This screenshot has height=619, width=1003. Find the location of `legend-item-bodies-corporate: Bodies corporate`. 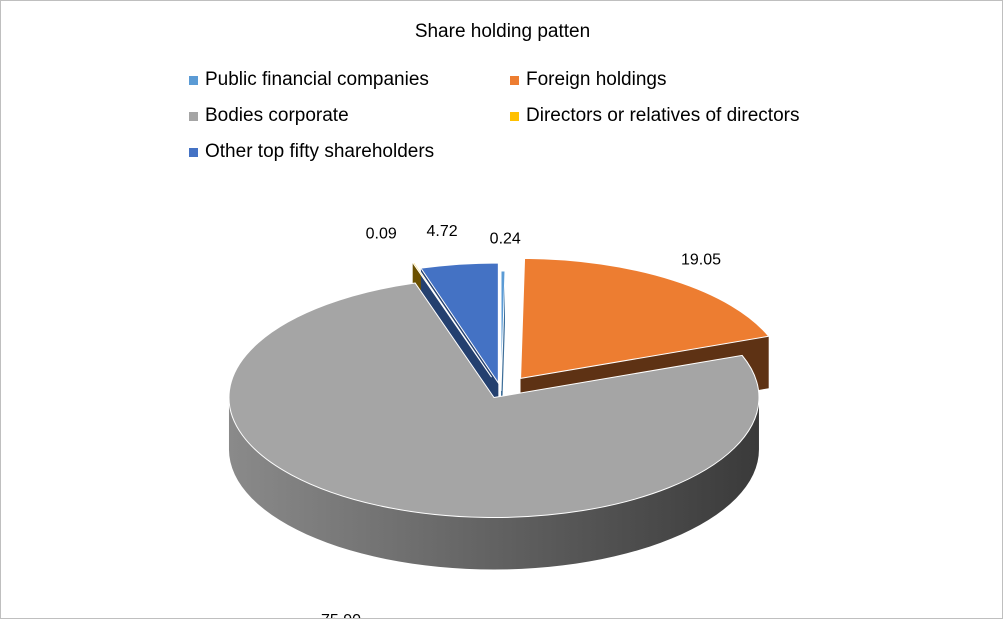

legend-item-bodies-corporate: Bodies corporate is located at coordinates (269, 116).